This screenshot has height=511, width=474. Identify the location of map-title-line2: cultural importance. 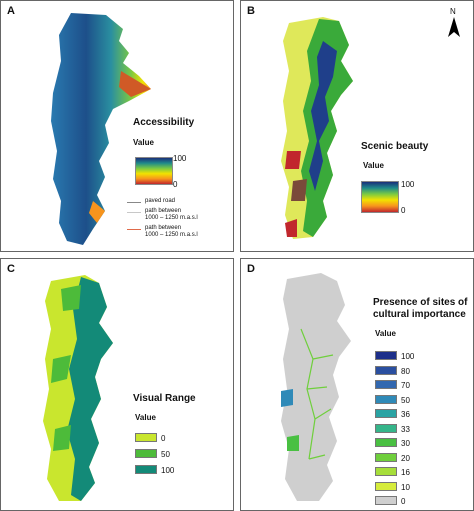
(419, 314).